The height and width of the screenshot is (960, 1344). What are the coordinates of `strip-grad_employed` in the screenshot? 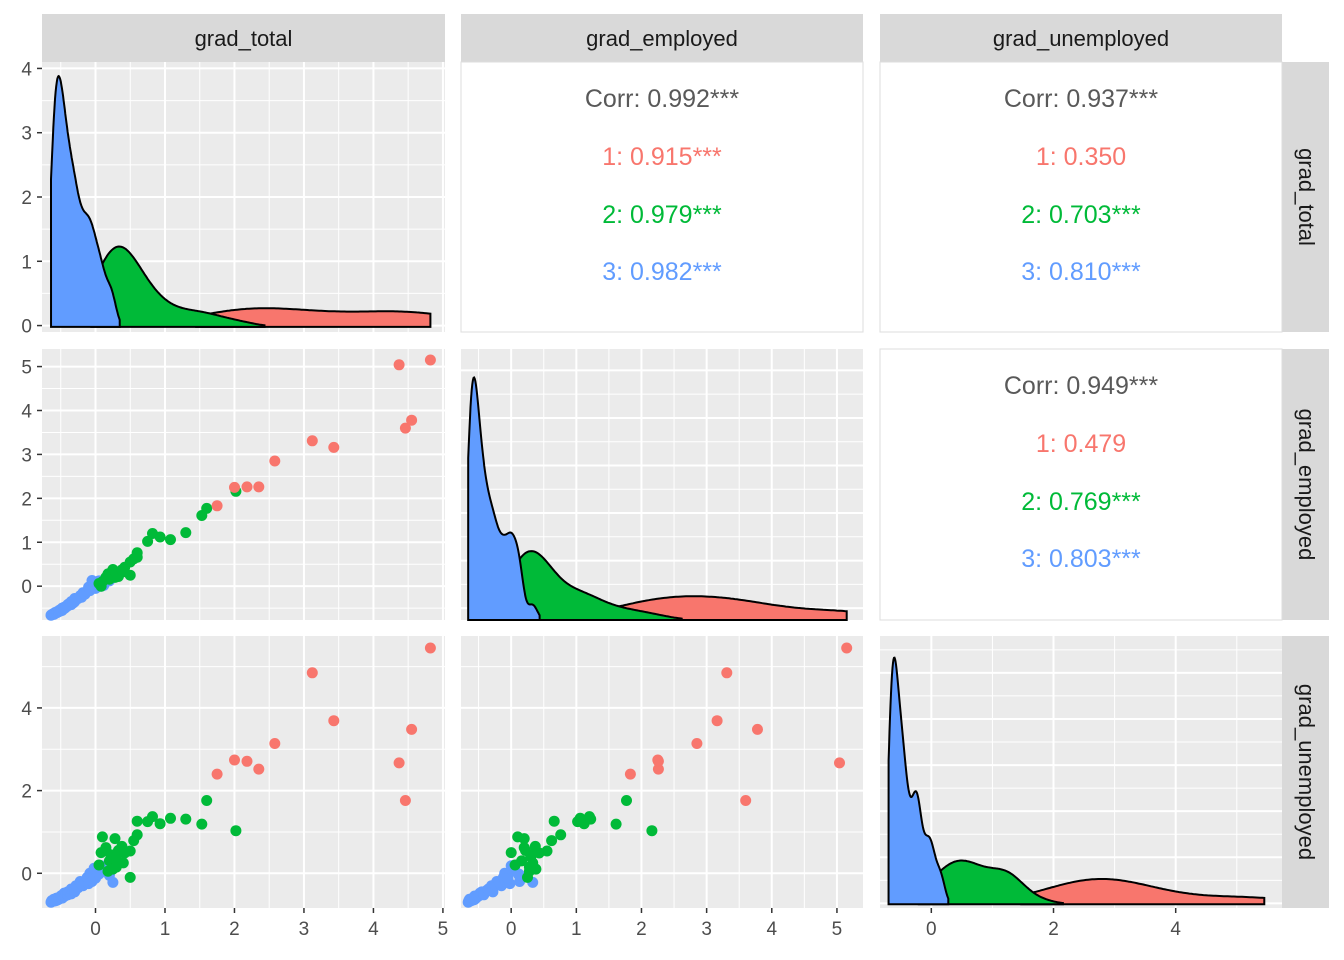 It's located at (662, 38).